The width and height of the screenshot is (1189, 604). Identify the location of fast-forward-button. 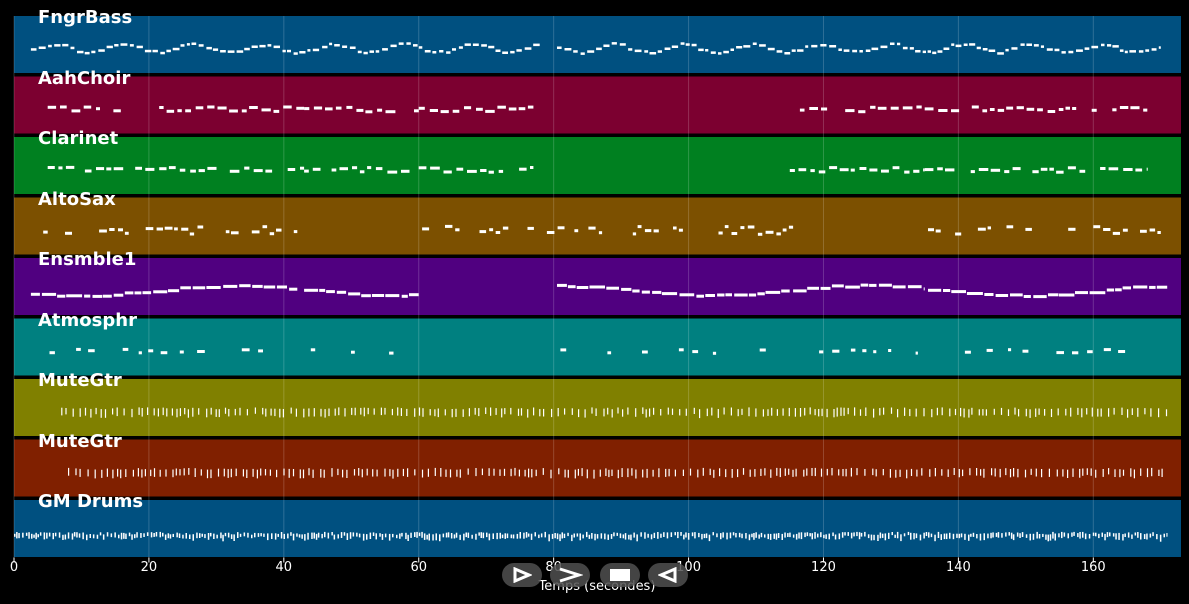
(570, 575).